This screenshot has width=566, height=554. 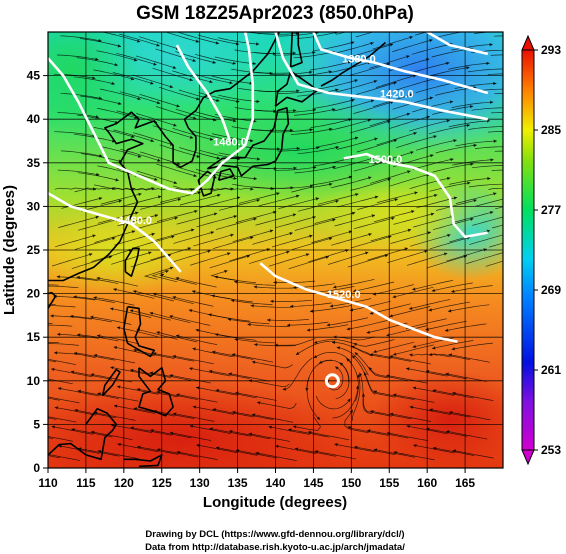 I want to click on colorbar: 253 261 269 277 285 293, so click(x=541, y=250).